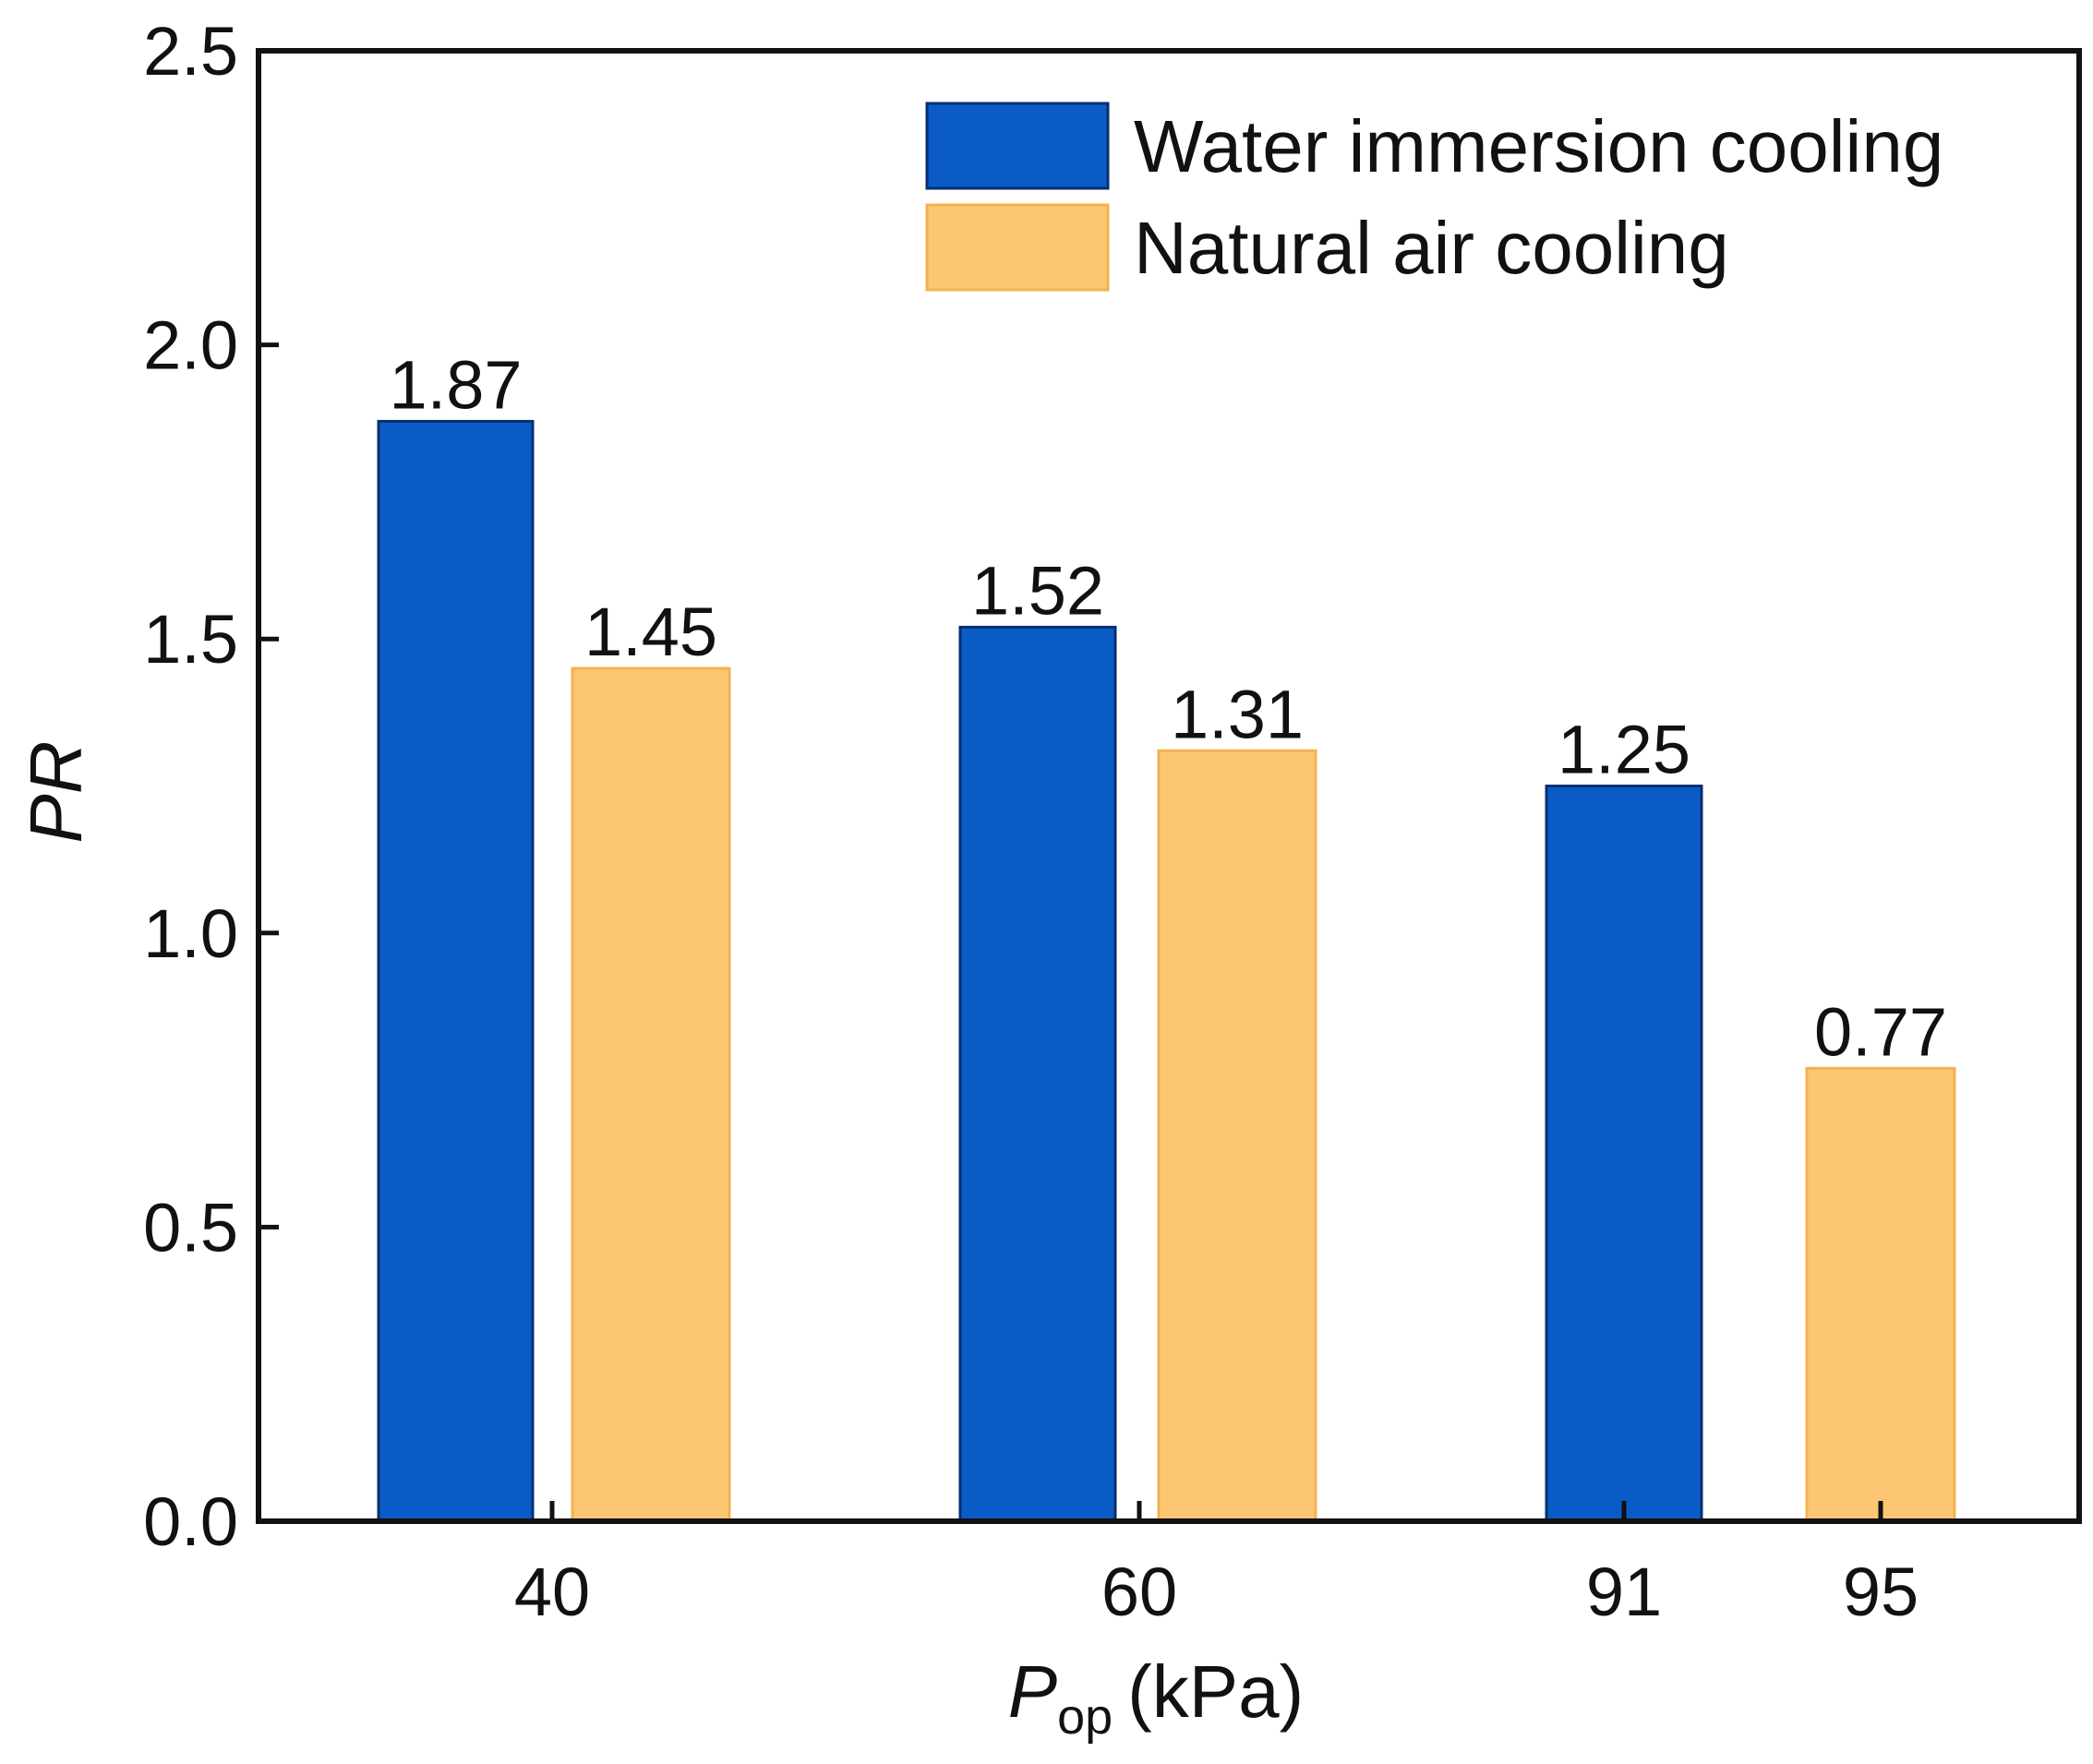 The height and width of the screenshot is (1764, 2093). I want to click on legend-swatch-water, so click(1017, 146).